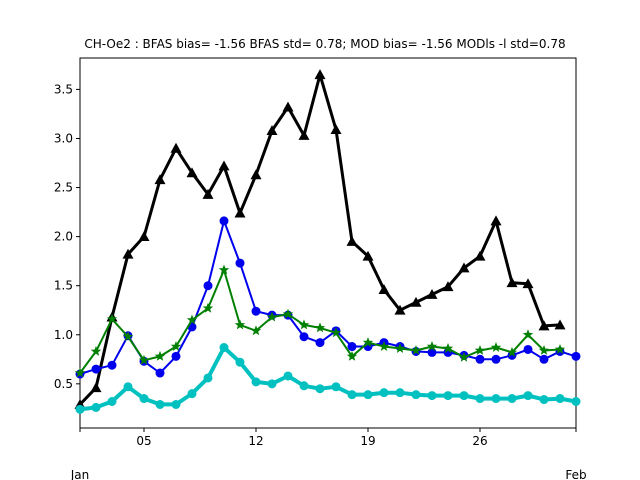 This screenshot has height=480, width=640. I want to click on y-tick-label: 3.5, so click(63, 89).